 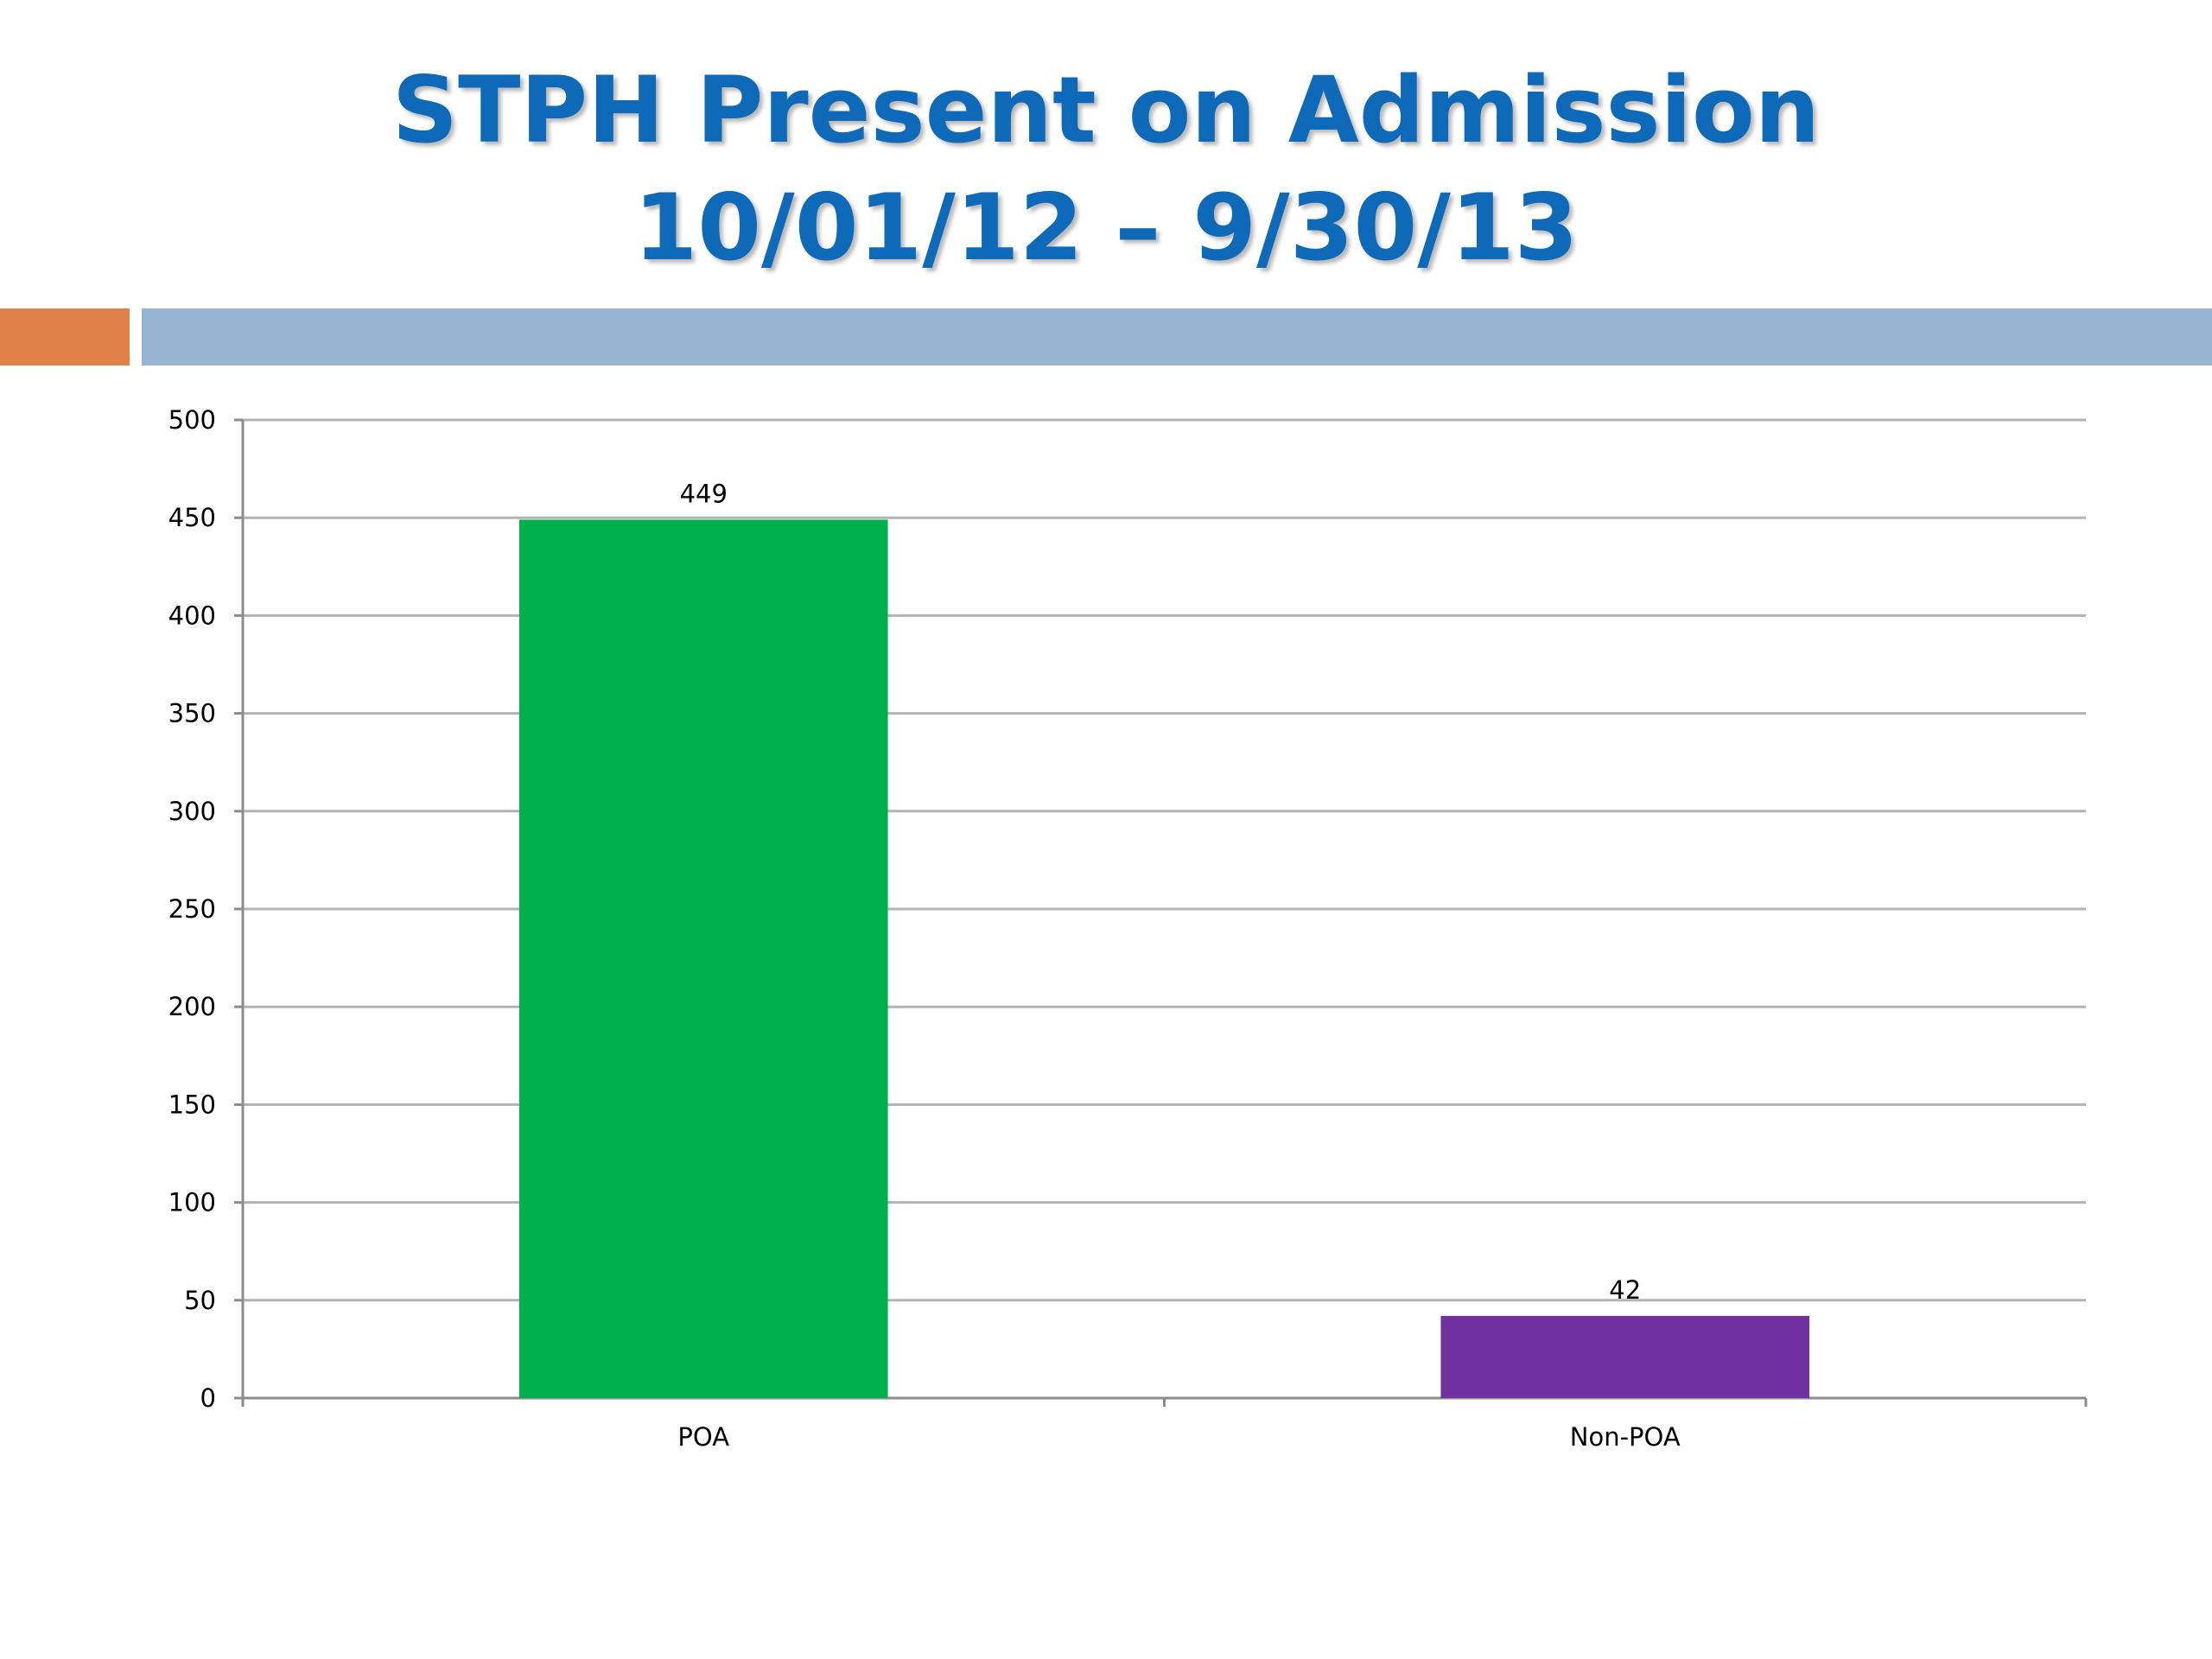 What do you see at coordinates (192, 1202) in the screenshot?
I see `y-tick-label: 100` at bounding box center [192, 1202].